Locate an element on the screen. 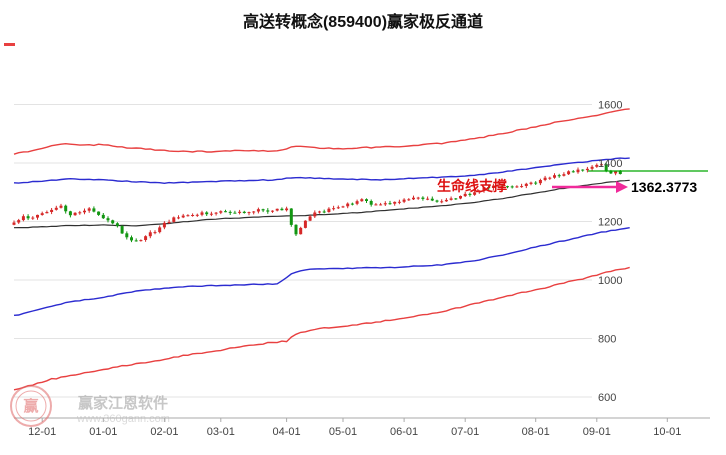 The width and height of the screenshot is (726, 455). x-axis-label: 05-01 is located at coordinates (343, 432).